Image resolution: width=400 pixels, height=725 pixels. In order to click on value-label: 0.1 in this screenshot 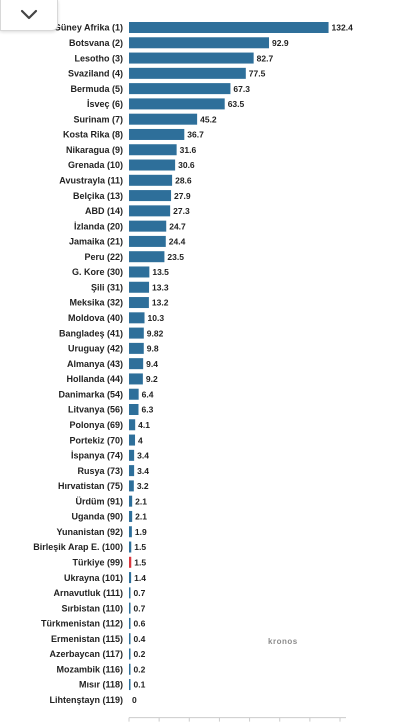, I will do `click(140, 685)`.